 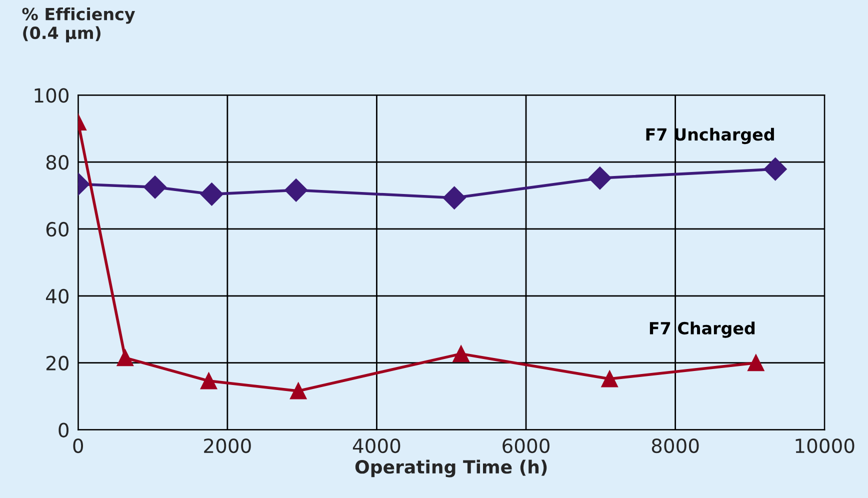 I want to click on x-tick-label: 2000, so click(x=227, y=446).